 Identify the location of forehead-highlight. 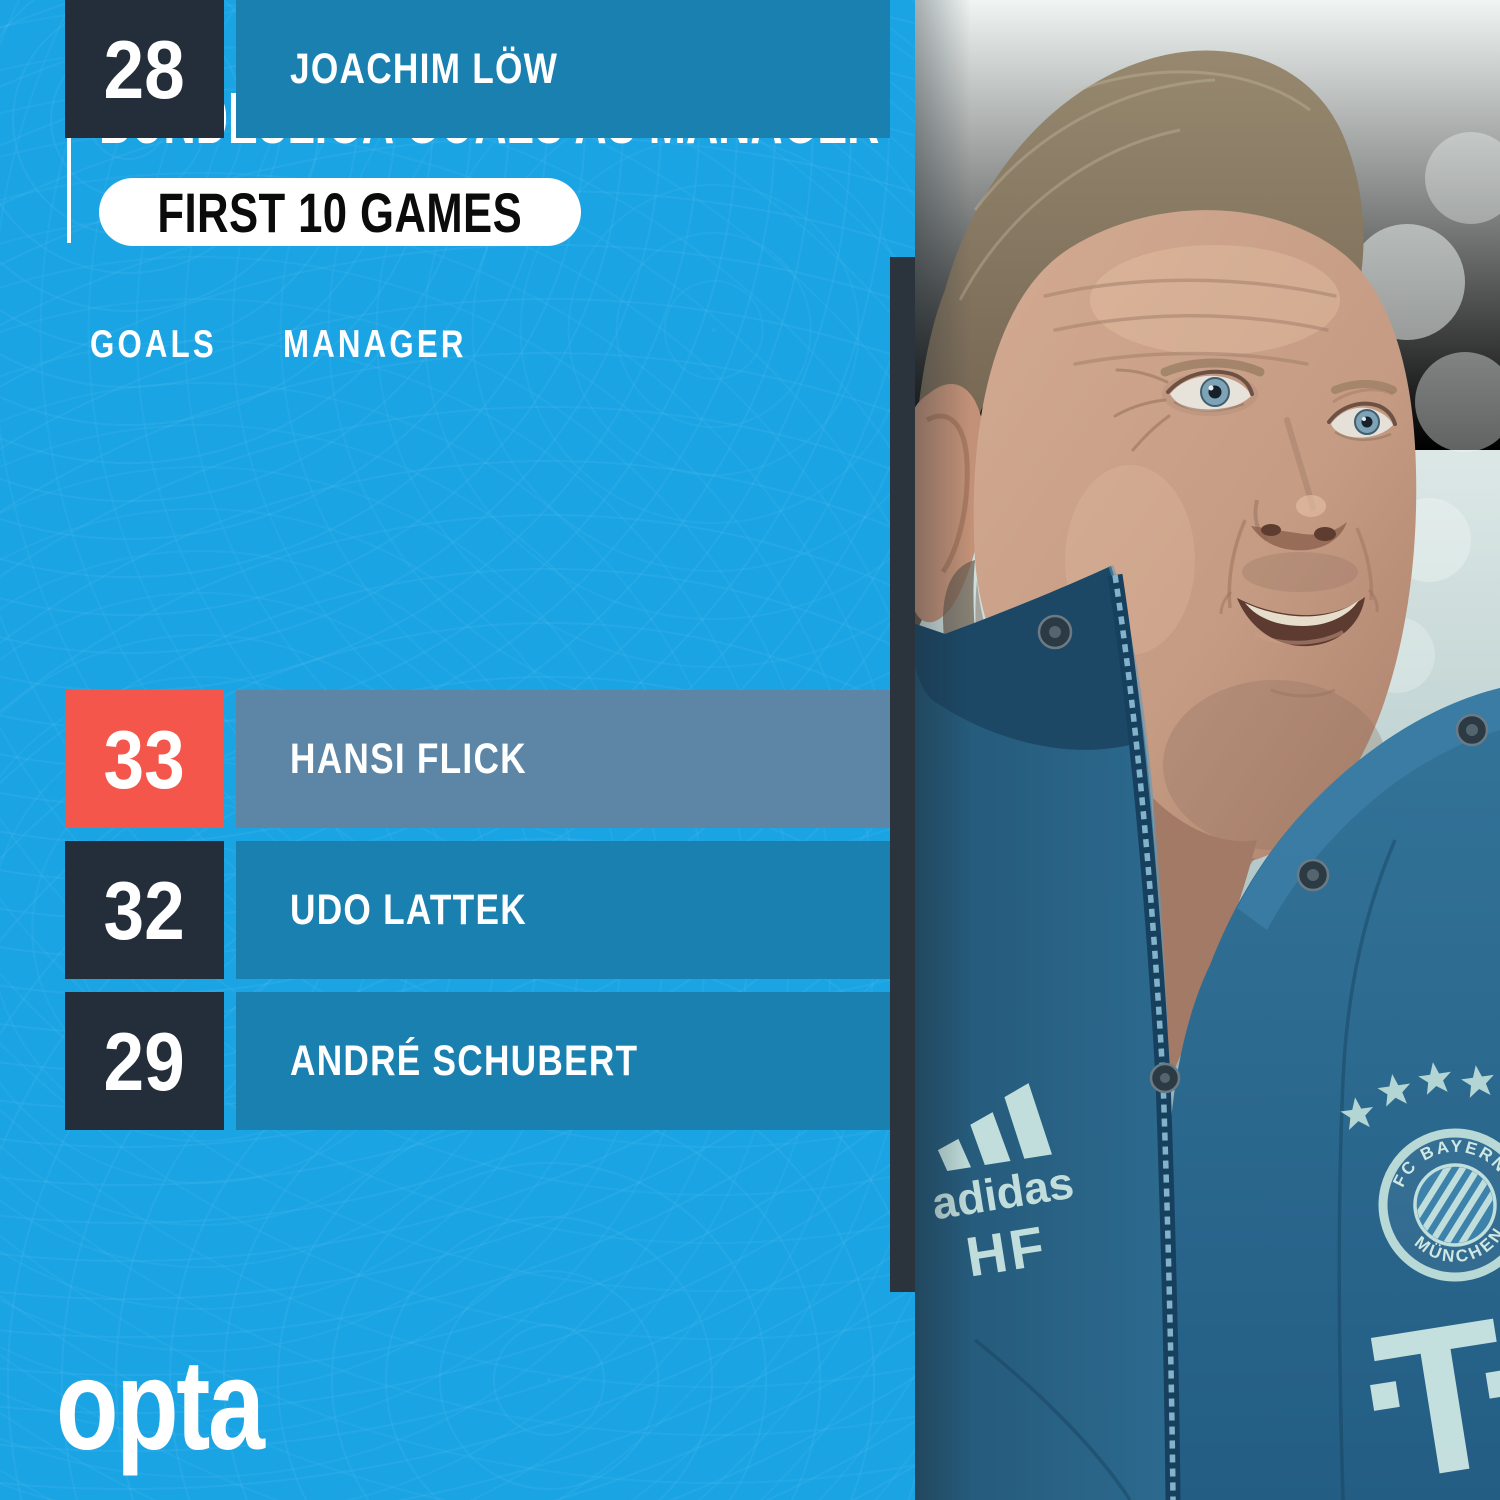
(1215, 300).